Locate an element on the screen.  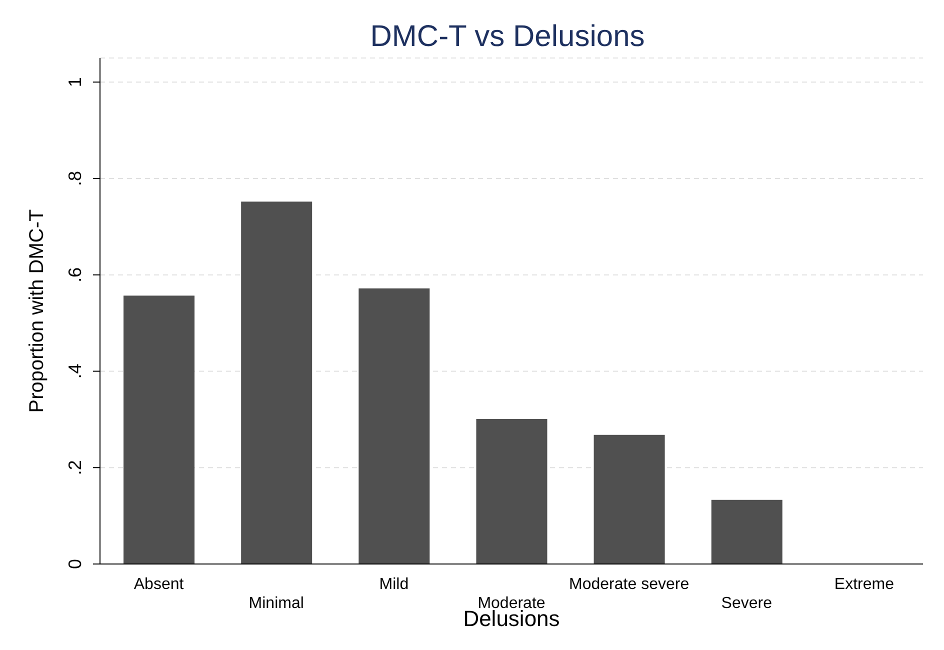
y-tick-label: .4 is located at coordinates (75, 371).